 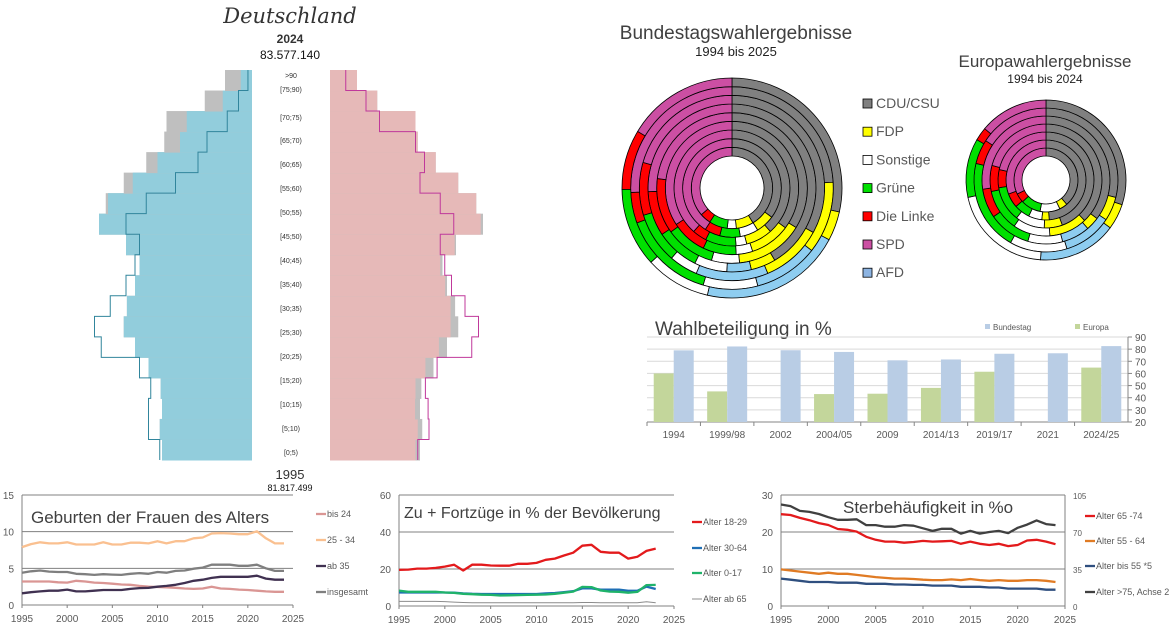 I want to click on legend-label: Alter ab 65, so click(x=725, y=599).